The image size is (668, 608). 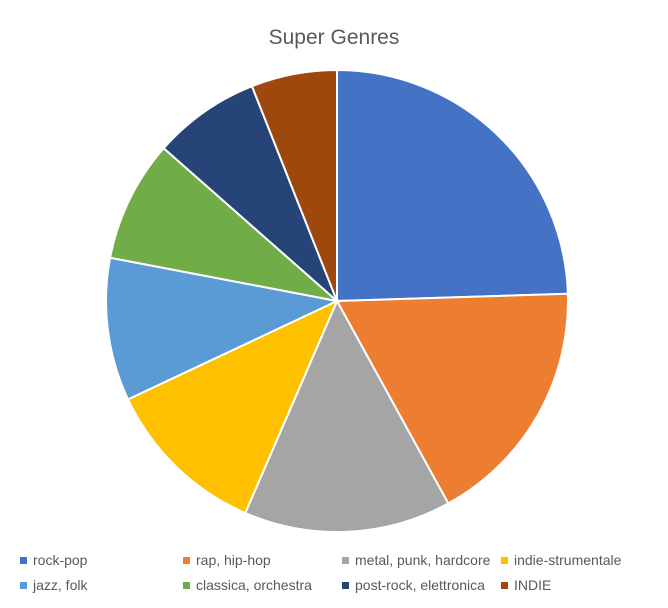 I want to click on legend-label: indie-strumentale, so click(x=568, y=560).